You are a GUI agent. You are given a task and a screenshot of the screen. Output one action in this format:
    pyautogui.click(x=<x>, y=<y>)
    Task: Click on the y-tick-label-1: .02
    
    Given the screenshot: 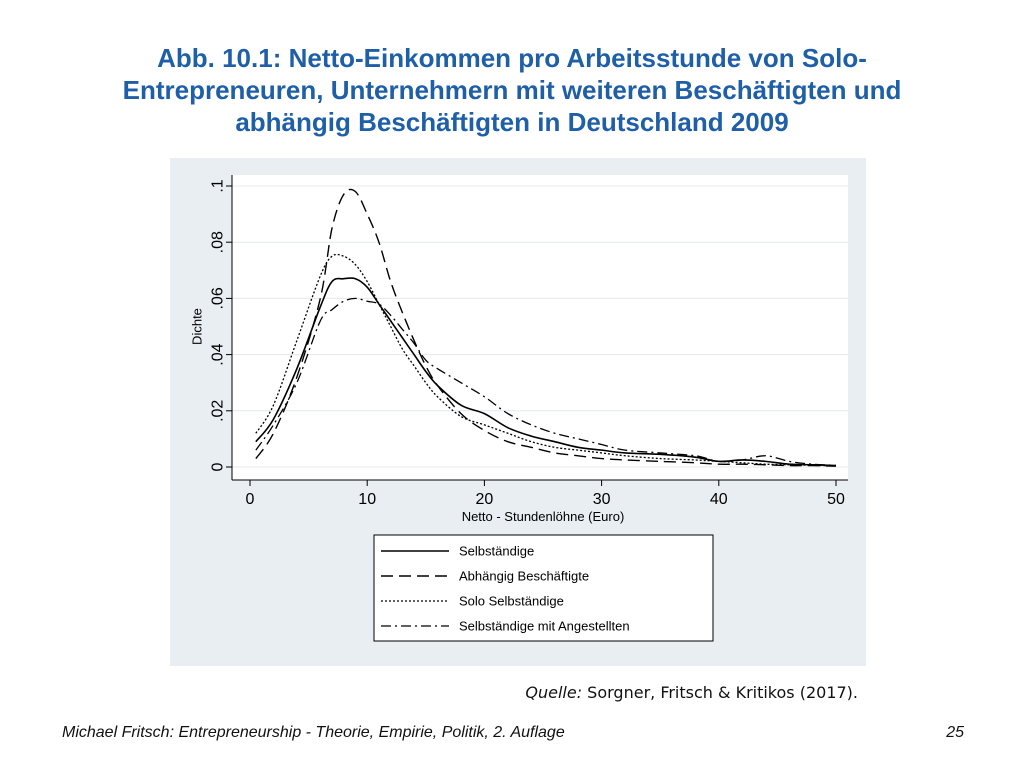 What is the action you would take?
    pyautogui.click(x=218, y=411)
    